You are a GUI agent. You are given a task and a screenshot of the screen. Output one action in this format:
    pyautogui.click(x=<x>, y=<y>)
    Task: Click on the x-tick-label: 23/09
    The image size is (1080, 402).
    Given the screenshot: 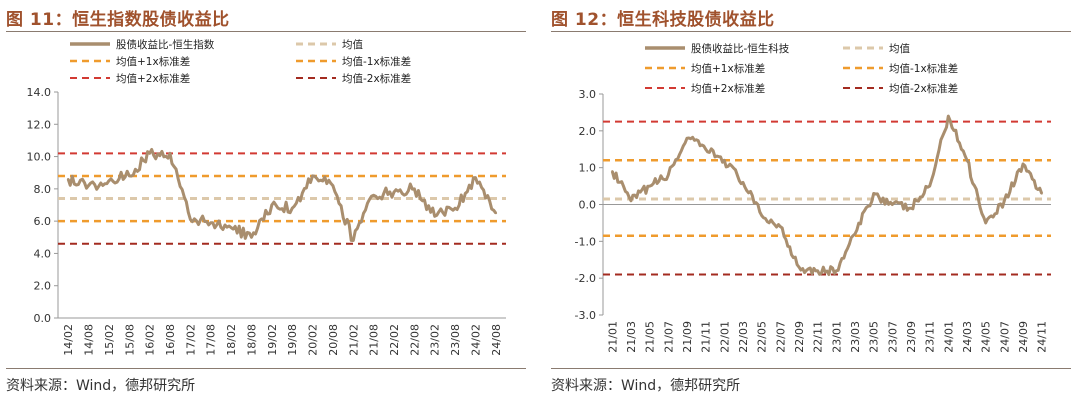 What is the action you would take?
    pyautogui.click(x=911, y=337)
    